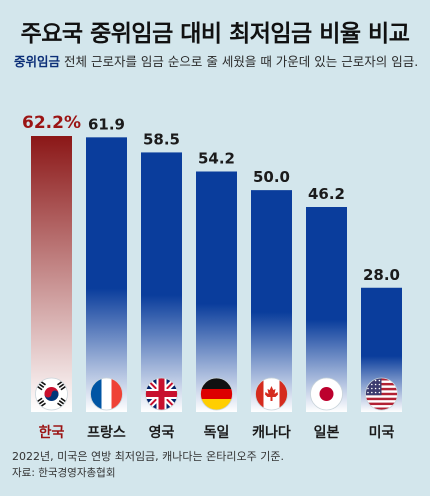 This screenshot has width=430, height=496. I want to click on canada-flag-icon, so click(271, 394).